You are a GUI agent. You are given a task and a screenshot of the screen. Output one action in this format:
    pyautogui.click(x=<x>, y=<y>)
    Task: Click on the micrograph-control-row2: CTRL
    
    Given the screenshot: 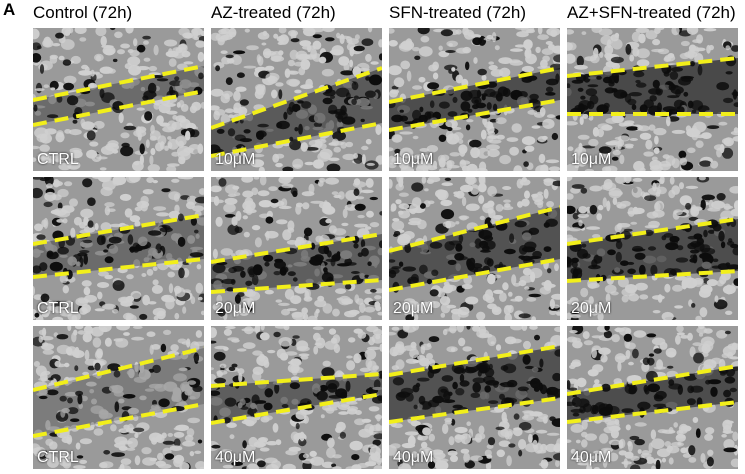 What is the action you would take?
    pyautogui.click(x=118, y=248)
    